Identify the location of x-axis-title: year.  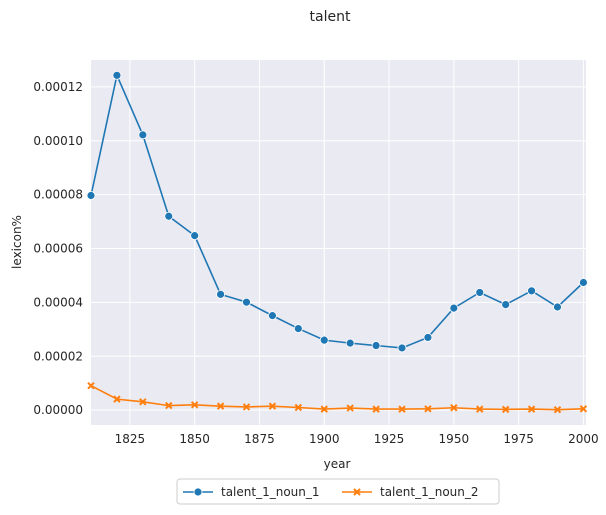
(337, 464).